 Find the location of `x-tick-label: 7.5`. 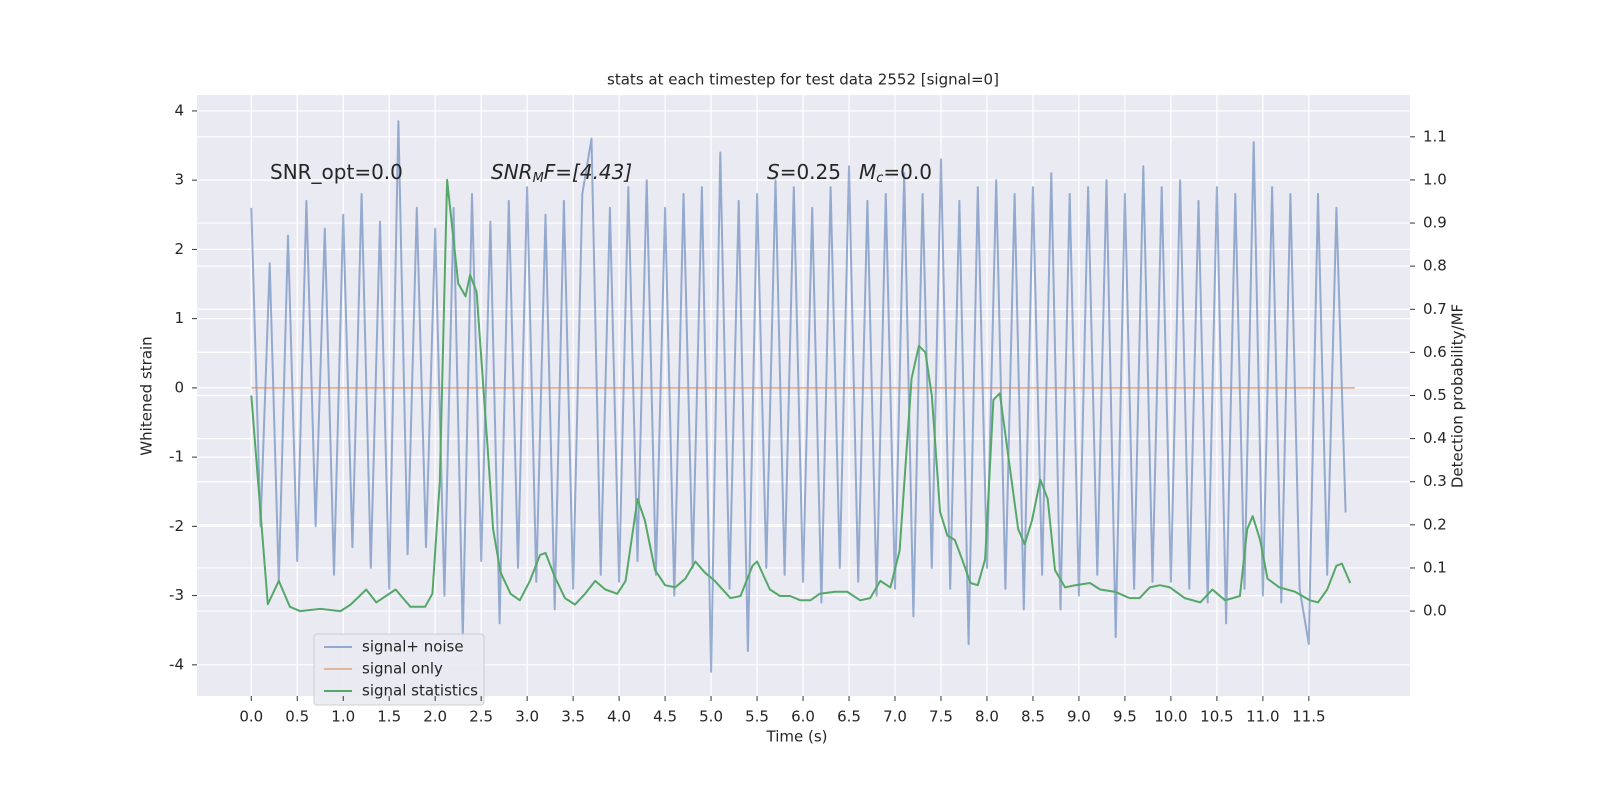

x-tick-label: 7.5 is located at coordinates (941, 717).